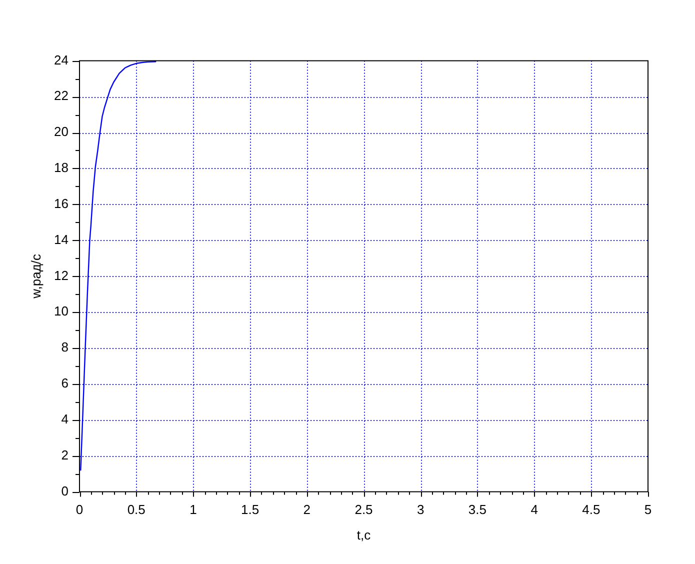 Image resolution: width=695 pixels, height=564 pixels. Describe the element at coordinates (420, 510) in the screenshot. I see `x-tick-label: 3` at that location.